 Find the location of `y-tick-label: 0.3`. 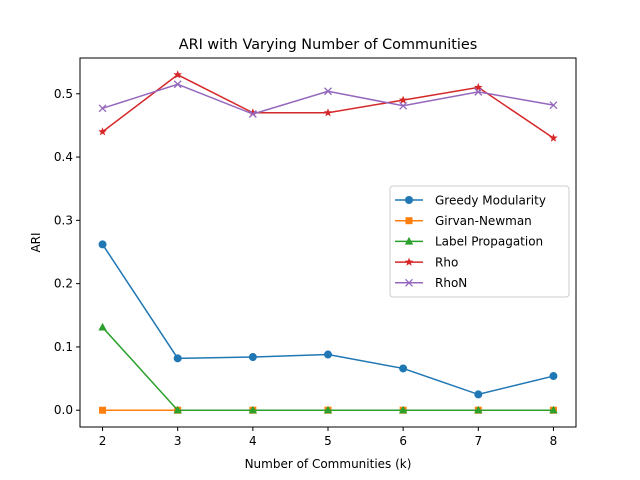

y-tick-label: 0.3 is located at coordinates (63, 220).